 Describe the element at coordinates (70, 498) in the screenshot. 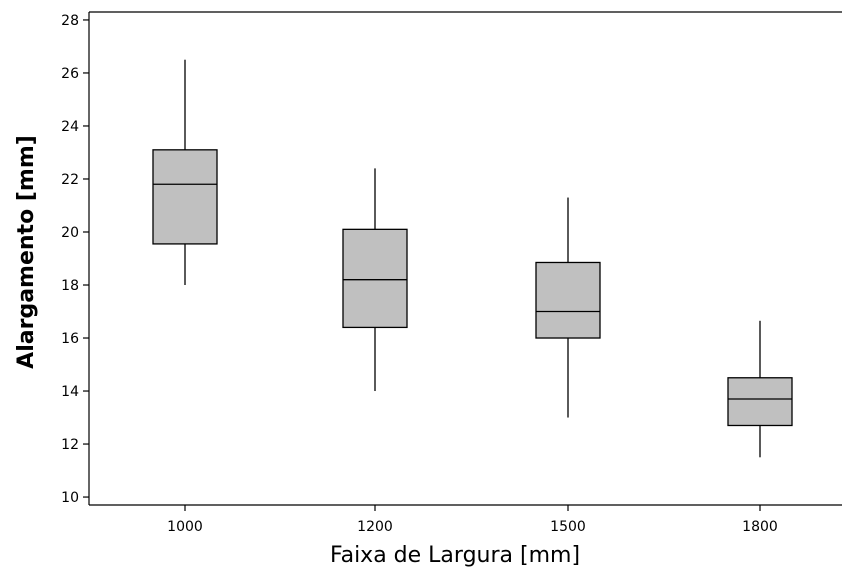

I see `y-tick-label: 10` at that location.